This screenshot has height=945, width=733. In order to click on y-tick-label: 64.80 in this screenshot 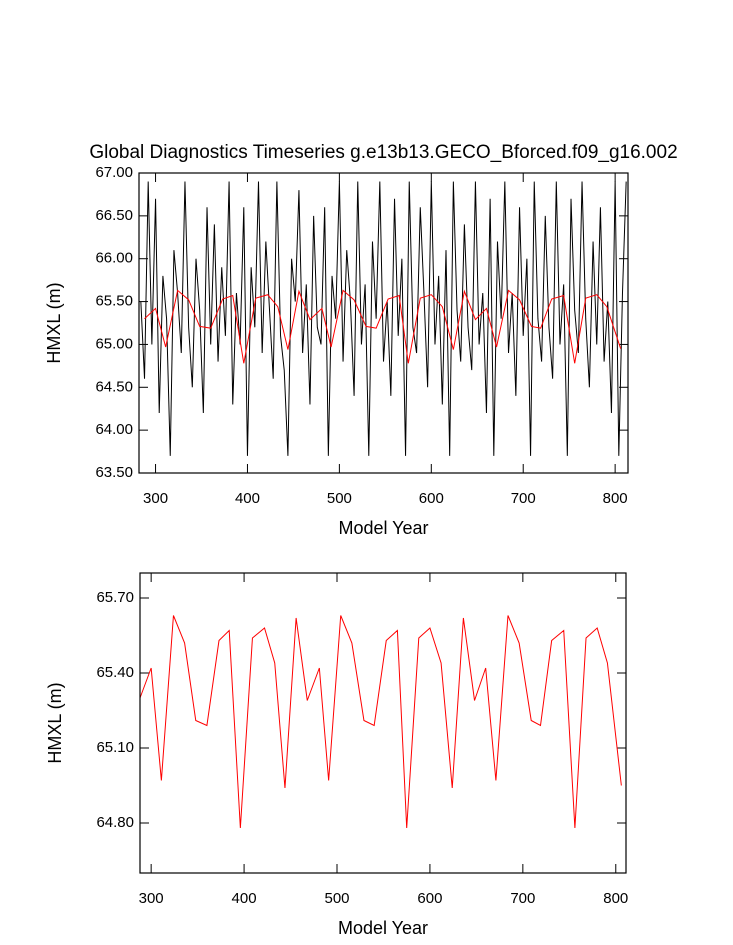, I will do `click(115, 822)`.